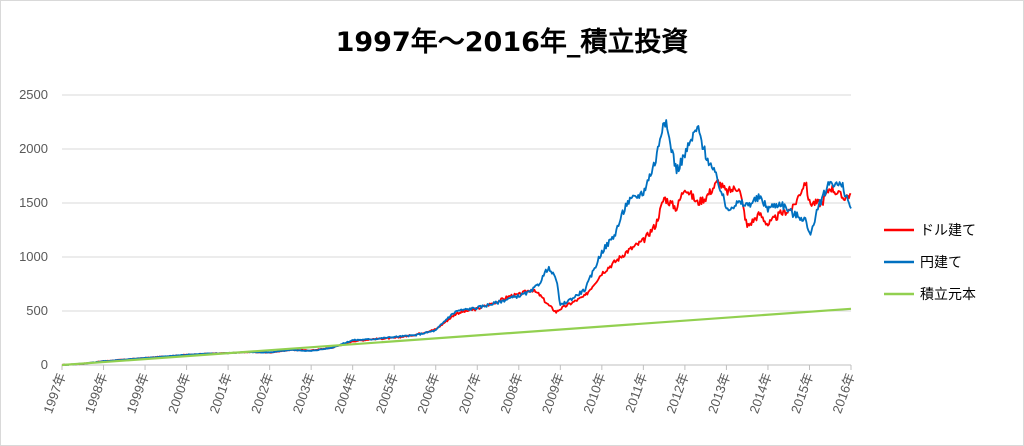 This screenshot has width=1024, height=446. Describe the element at coordinates (677, 393) in the screenshot. I see `x-tick-label: 2012年` at that location.